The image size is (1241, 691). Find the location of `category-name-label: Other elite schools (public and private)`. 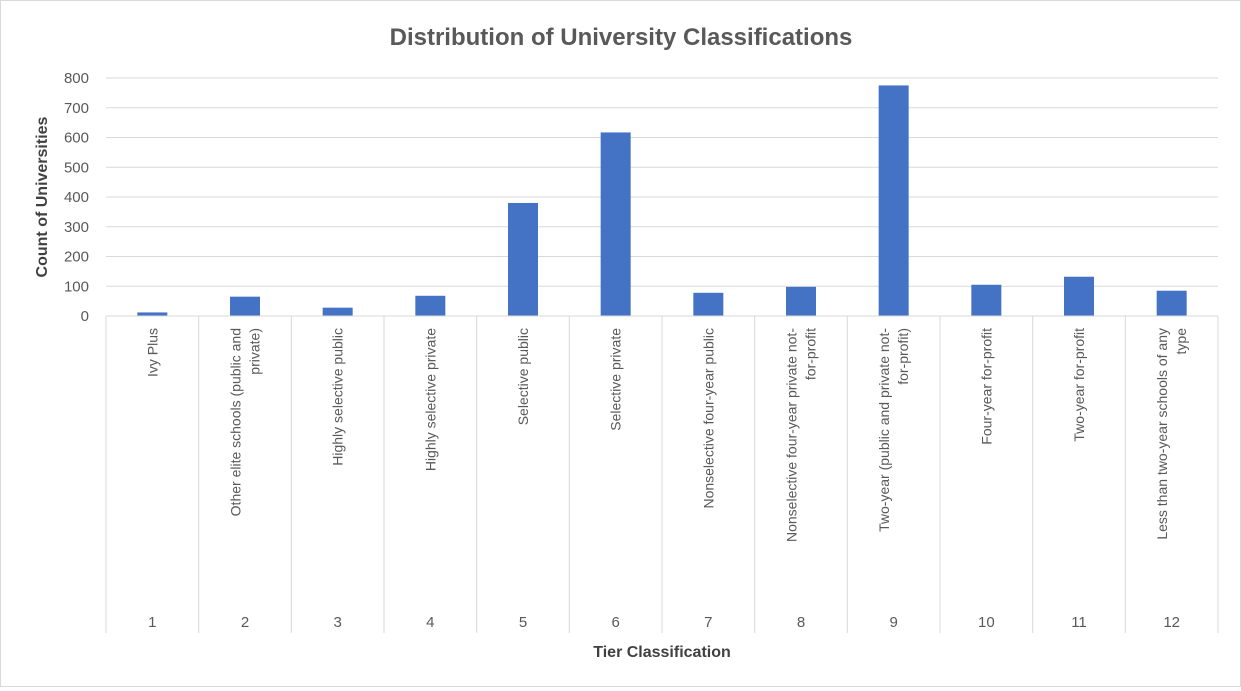

category-name-label: Other elite schools (public and private) is located at coordinates (245, 422).